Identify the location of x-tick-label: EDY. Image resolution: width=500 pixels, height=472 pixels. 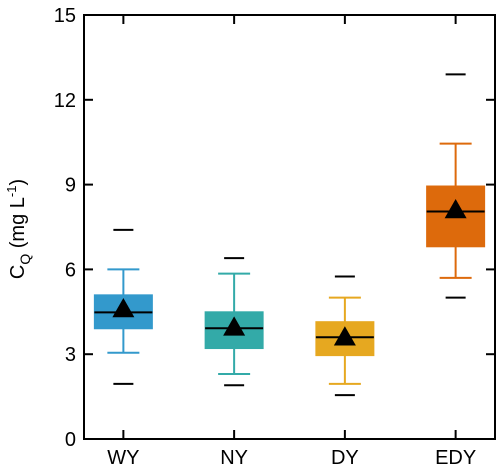
(455, 458).